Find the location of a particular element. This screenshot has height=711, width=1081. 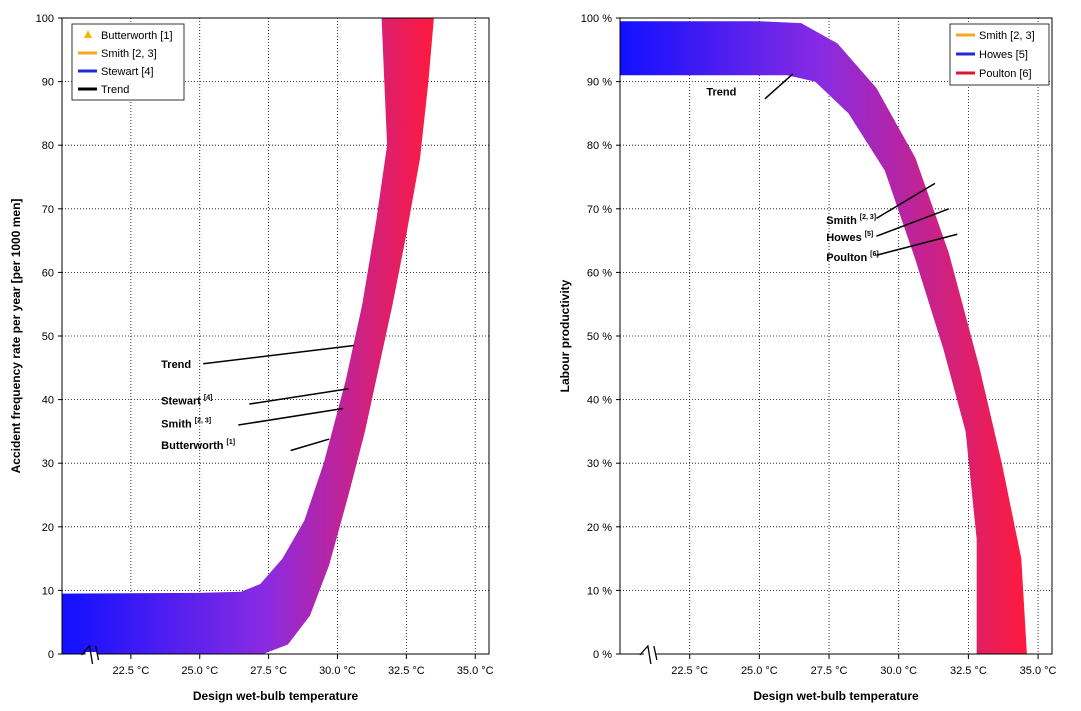

y-axis-title: Labour productivity is located at coordinates (565, 335).